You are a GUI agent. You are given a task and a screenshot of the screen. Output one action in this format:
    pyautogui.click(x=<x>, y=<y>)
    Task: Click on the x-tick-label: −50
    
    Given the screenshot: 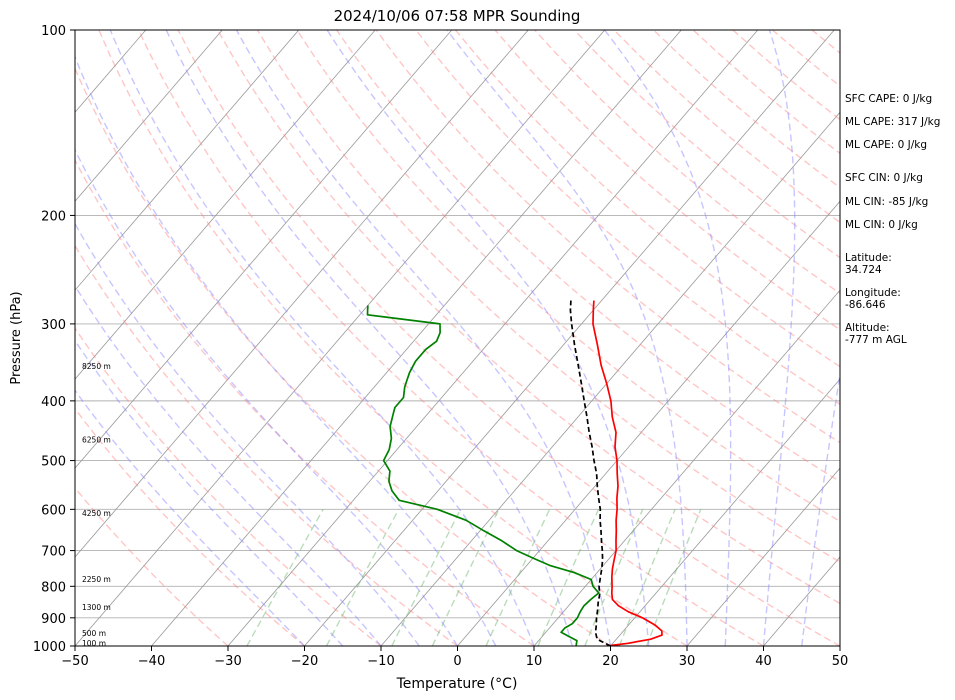 What is the action you would take?
    pyautogui.click(x=74, y=661)
    